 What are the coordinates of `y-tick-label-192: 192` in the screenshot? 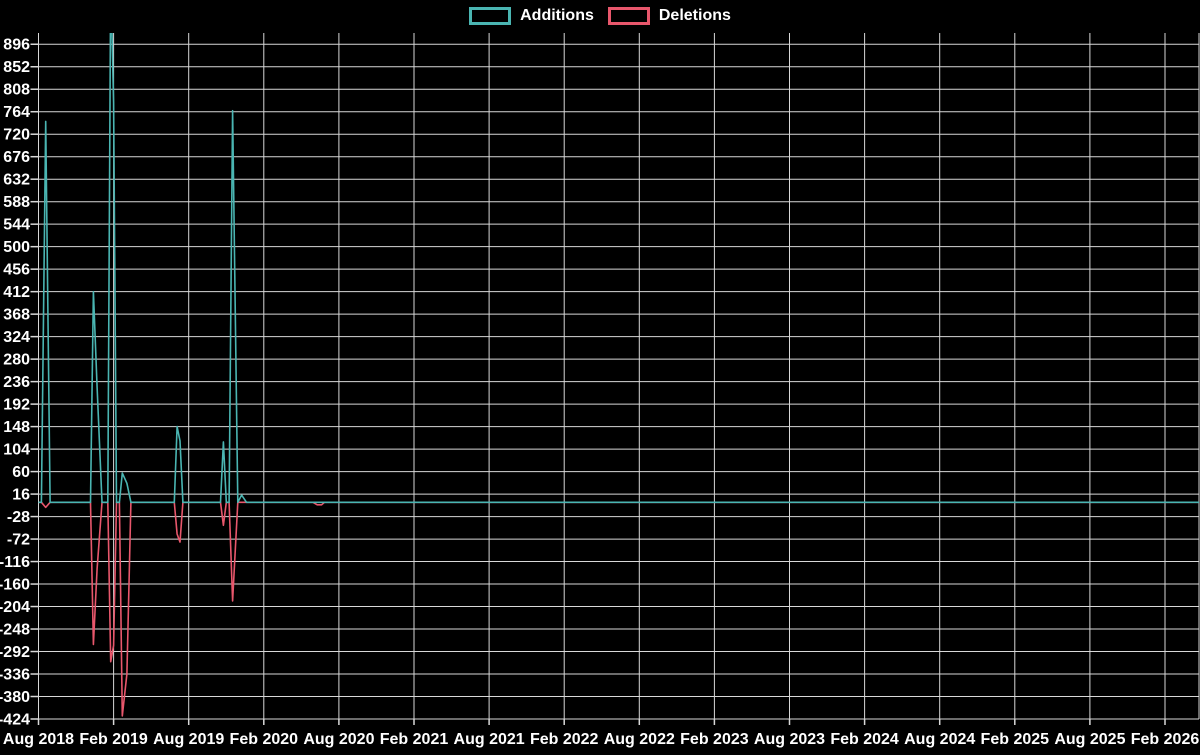 It's located at (16, 405).